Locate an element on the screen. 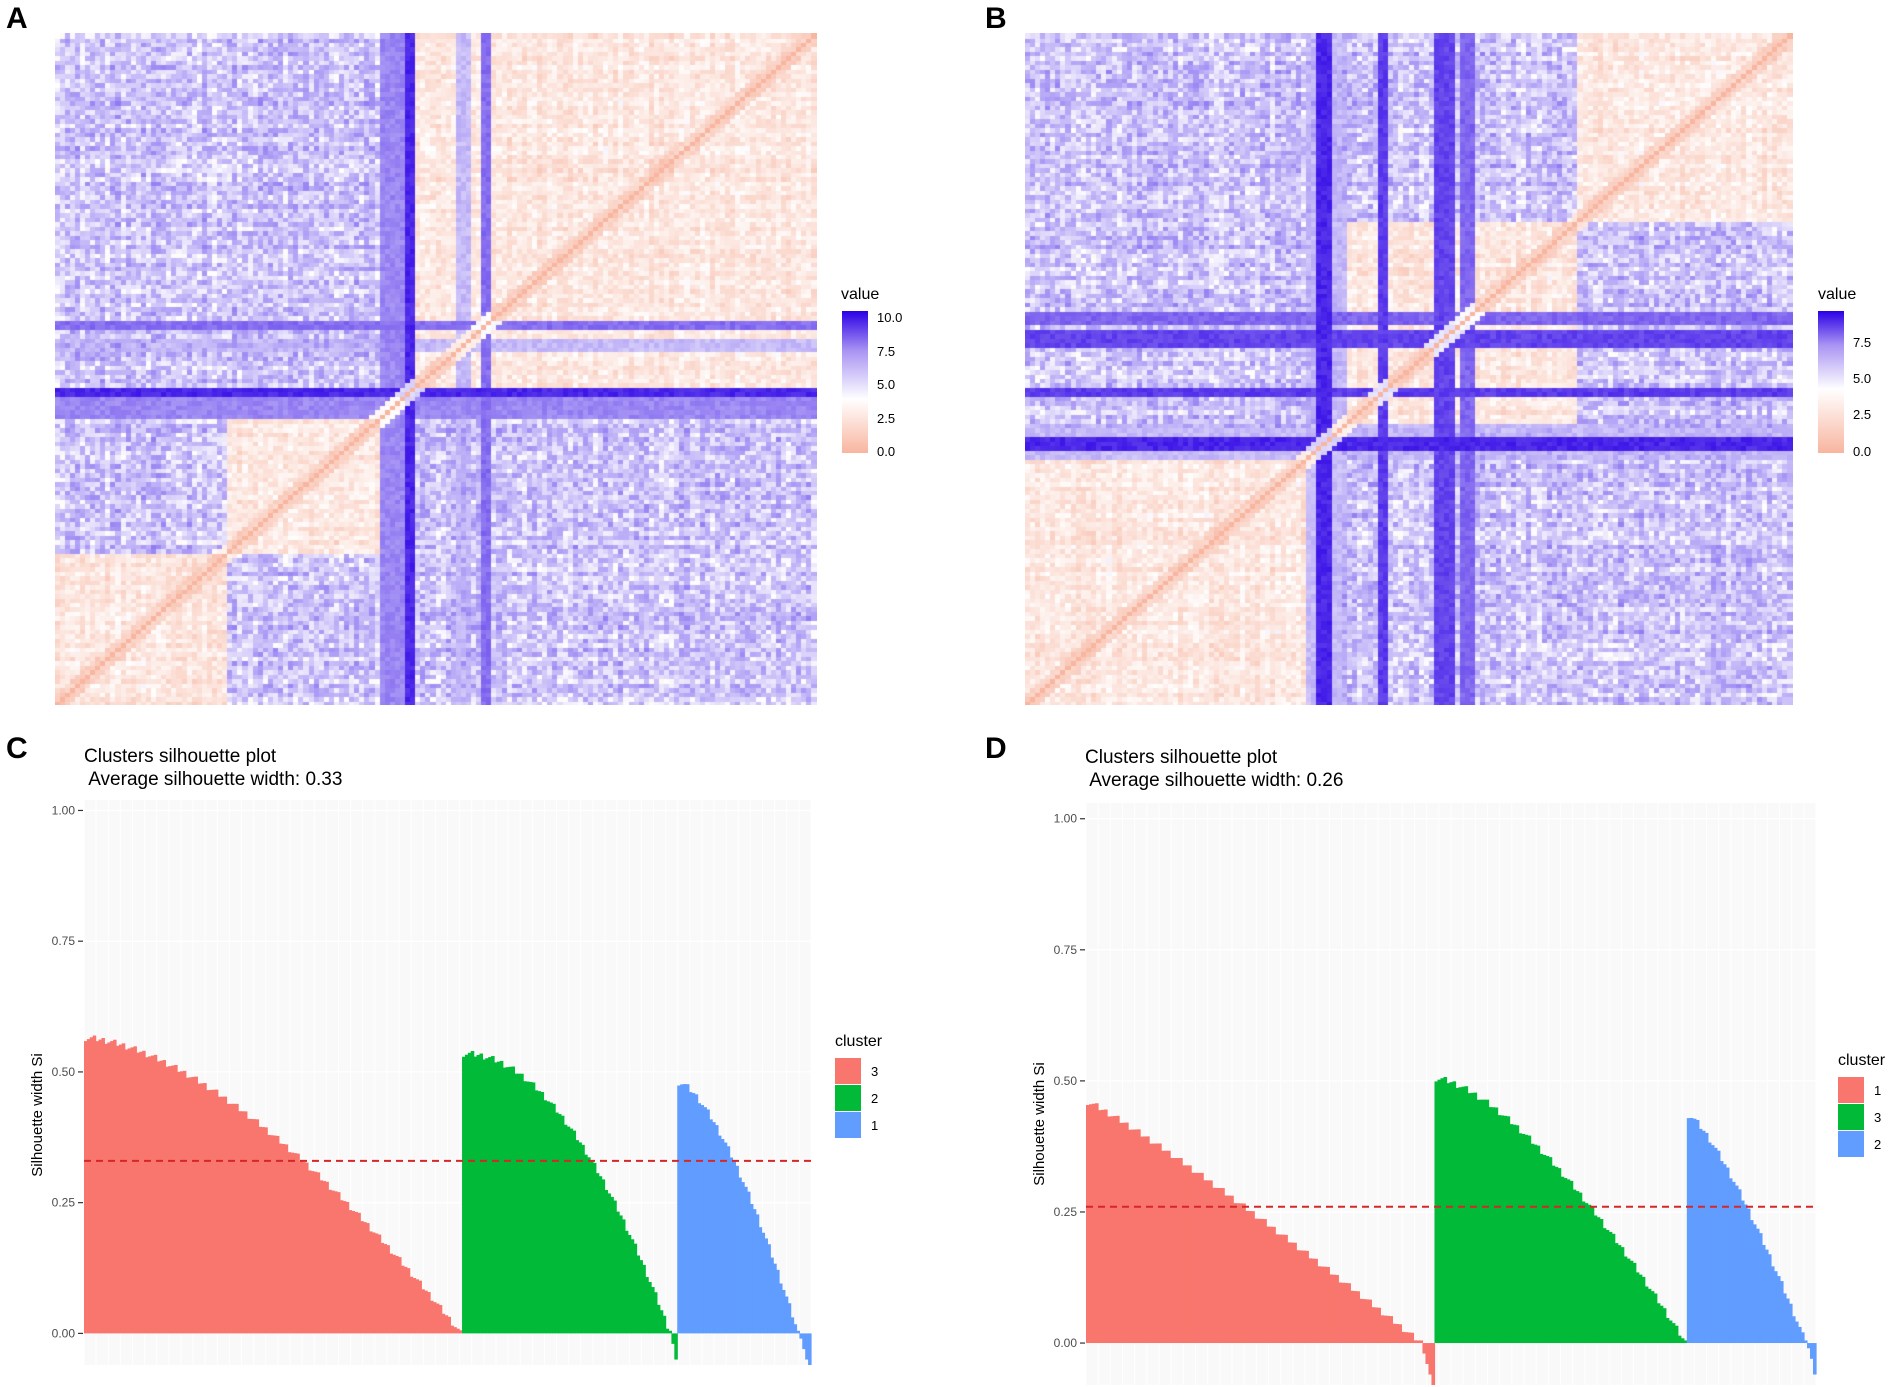  y-tick-label: 0.50 is located at coordinates (64, 1072).